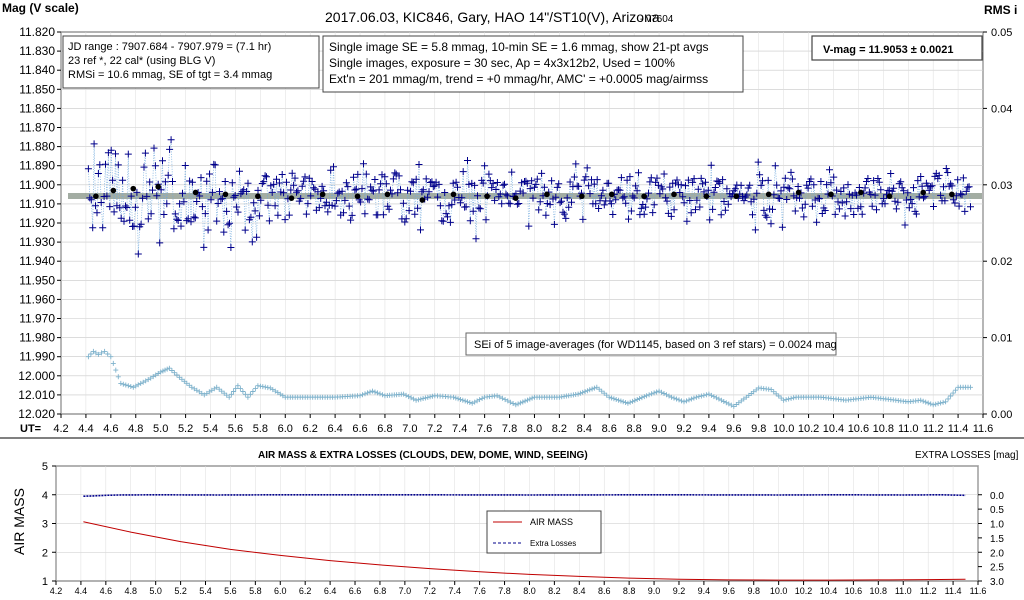 The image size is (1024, 600). What do you see at coordinates (1001, 339) in the screenshot?
I see `top-y2-tick-label: 0.01` at bounding box center [1001, 339].